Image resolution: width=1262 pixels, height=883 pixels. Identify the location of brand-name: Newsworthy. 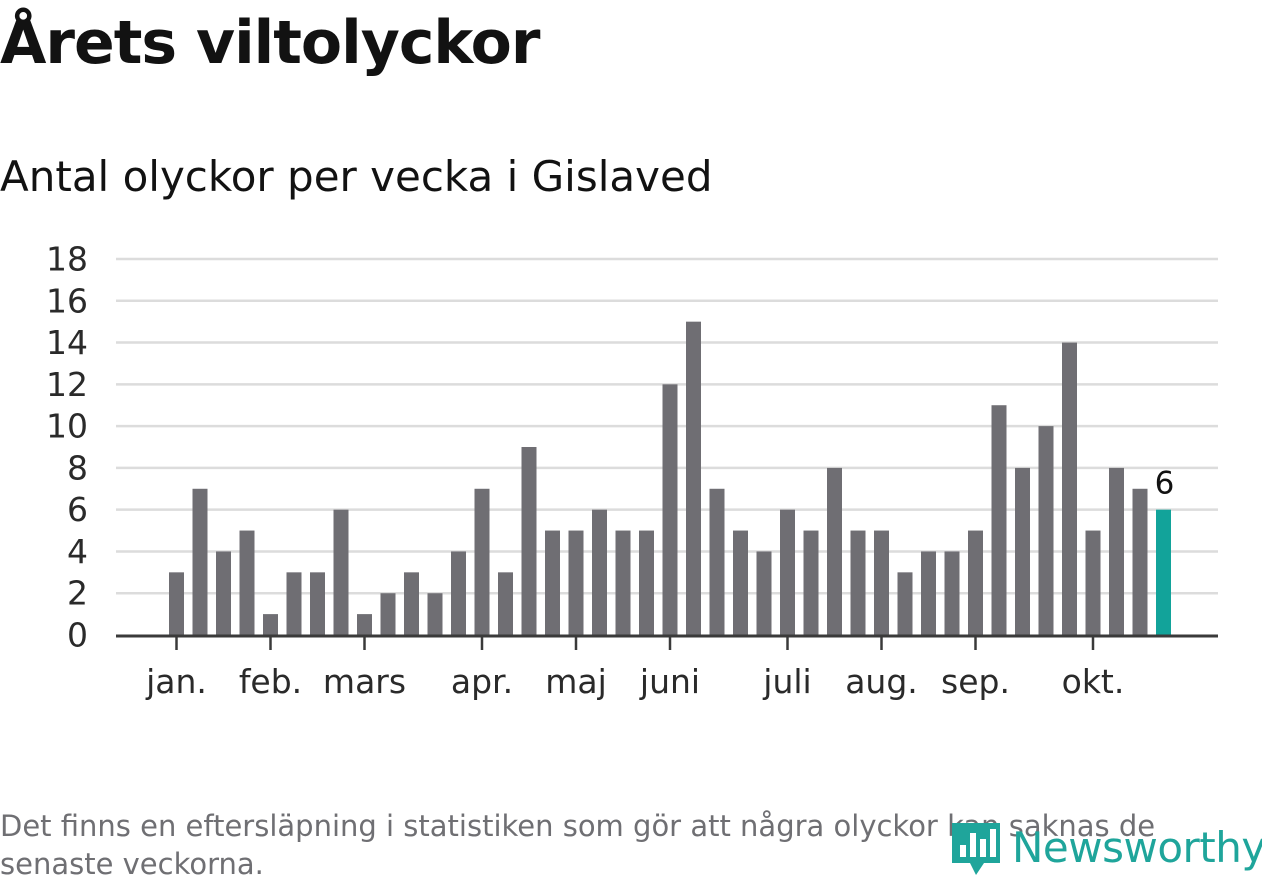
(1137, 847).